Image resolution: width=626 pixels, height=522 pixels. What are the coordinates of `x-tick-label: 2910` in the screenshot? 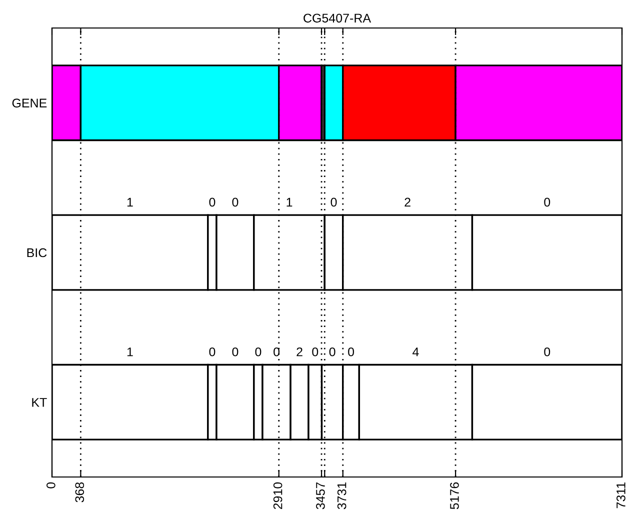 It's located at (277, 496).